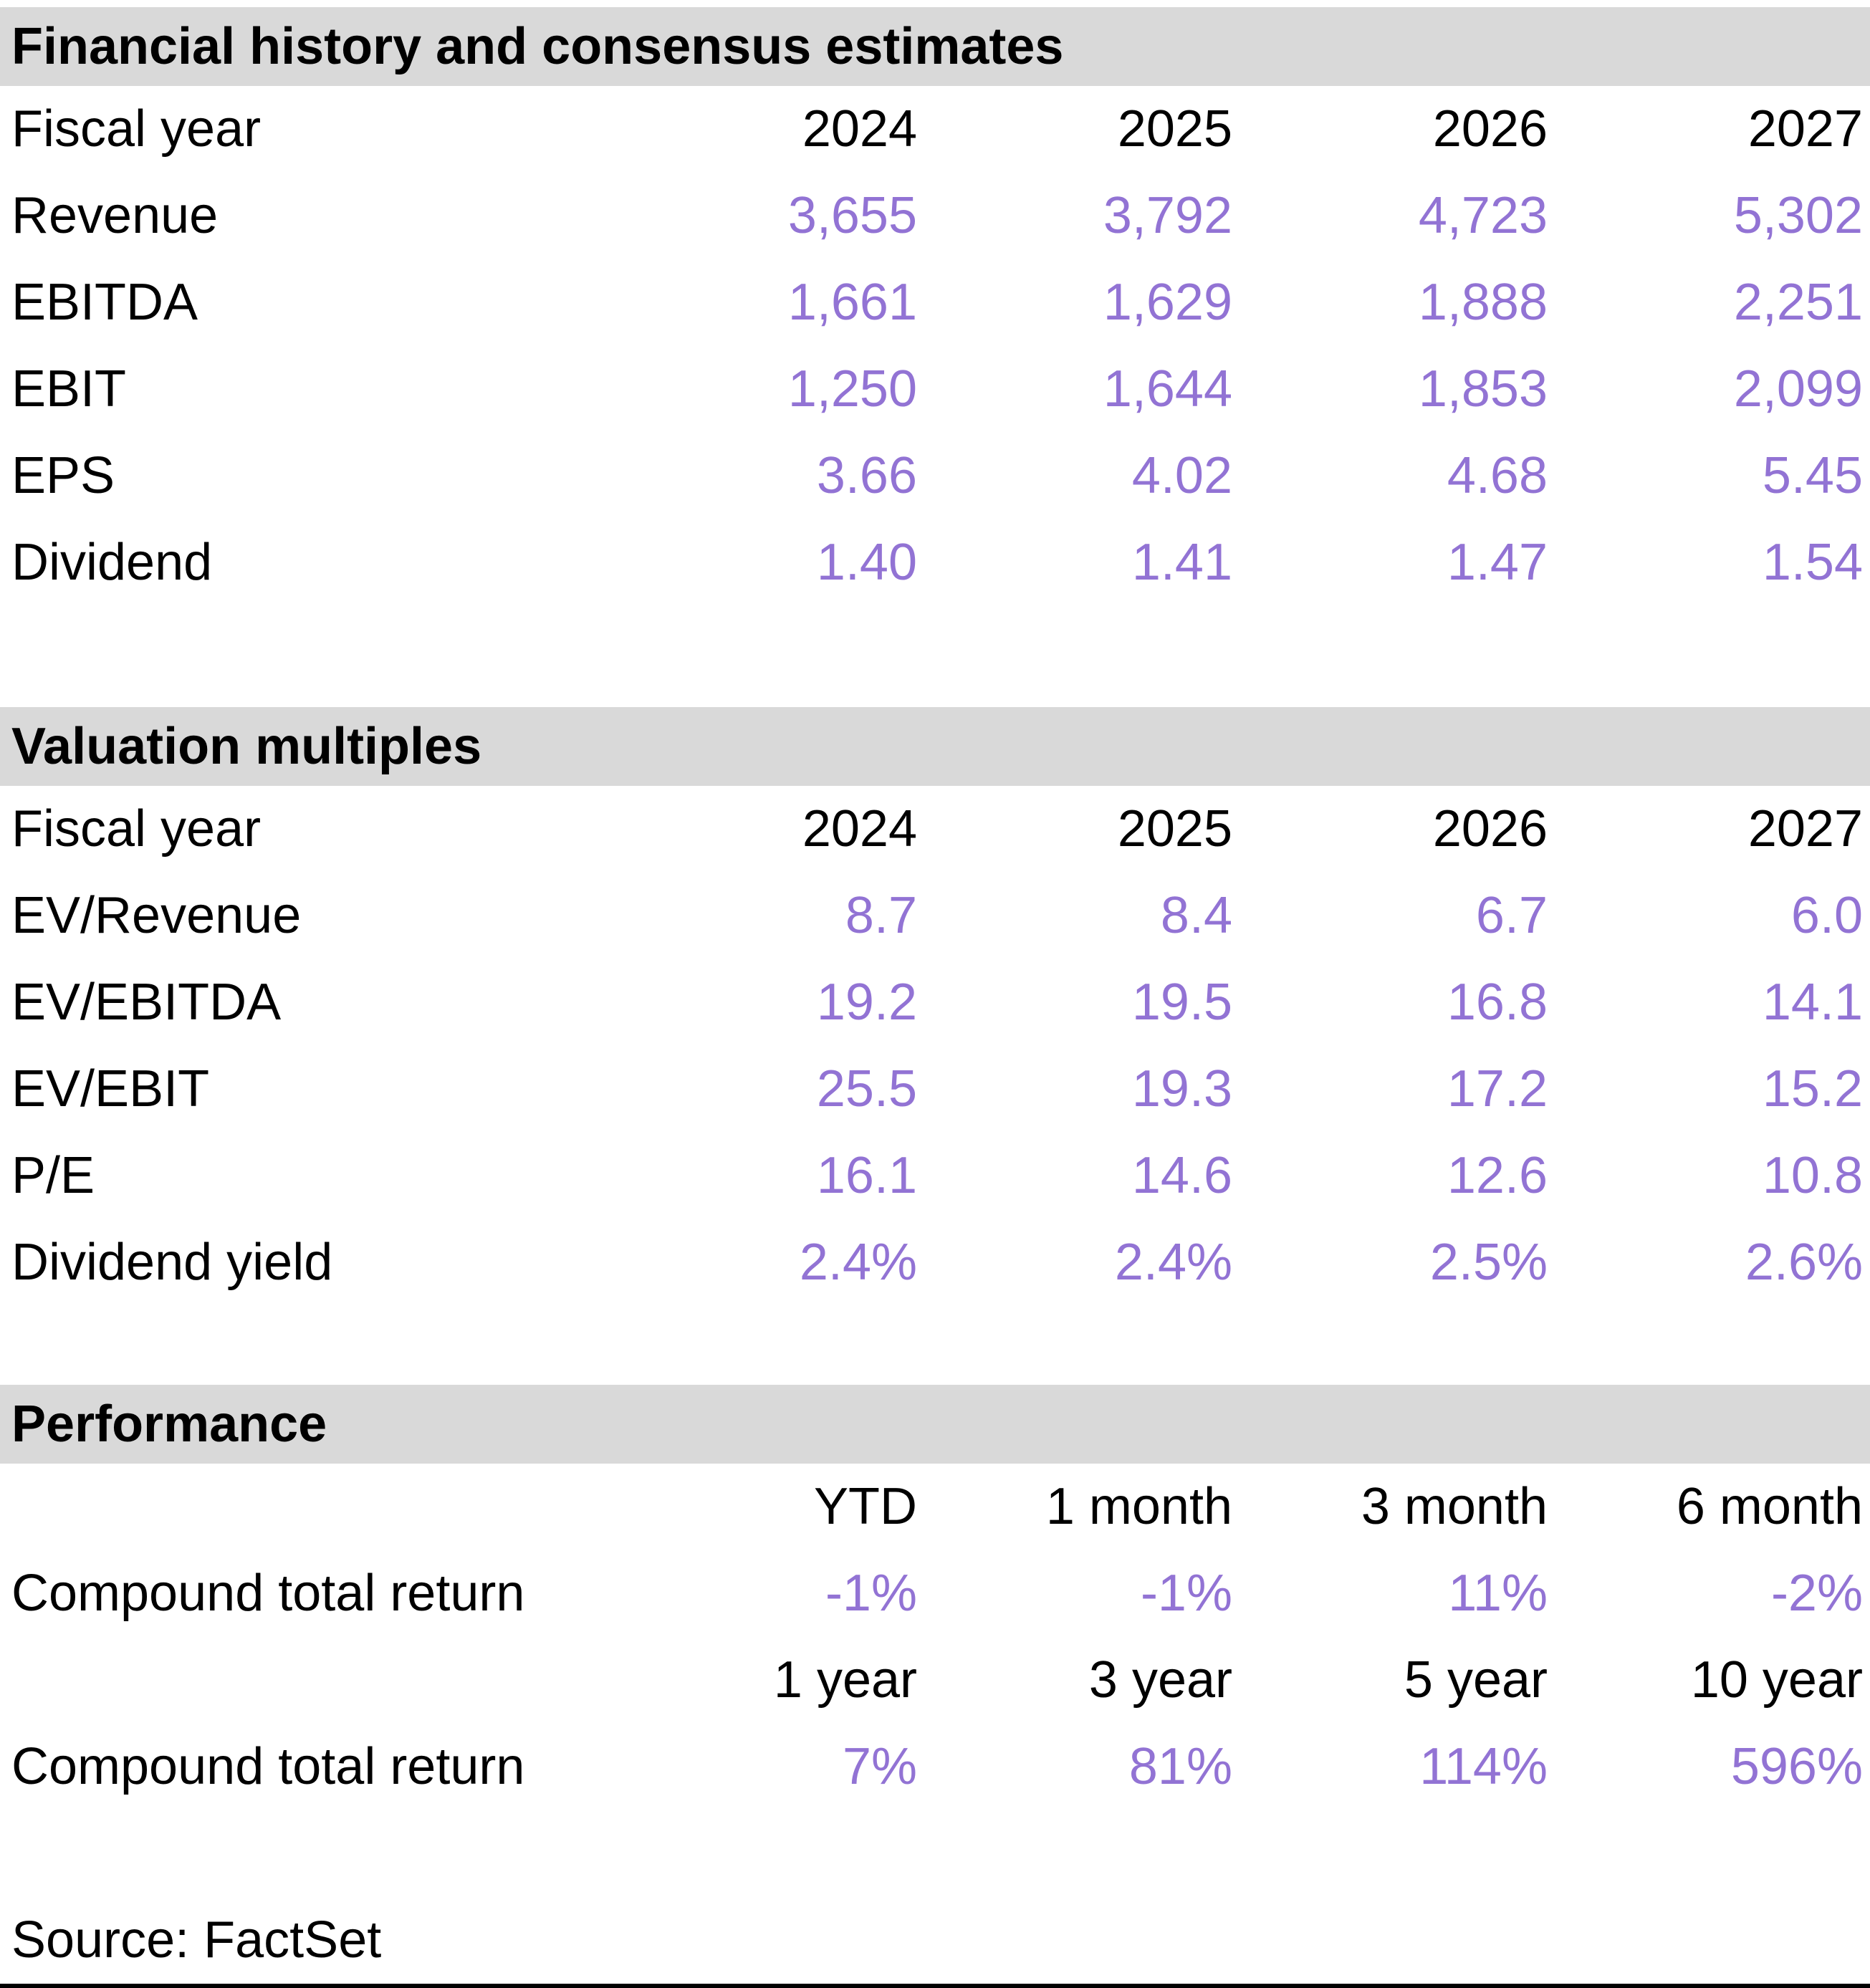 Image resolution: width=1870 pixels, height=1988 pixels. Describe the element at coordinates (935, 216) in the screenshot. I see `table-row-revenue: Revenue 3,655 3,792 4,723 5,302` at that location.